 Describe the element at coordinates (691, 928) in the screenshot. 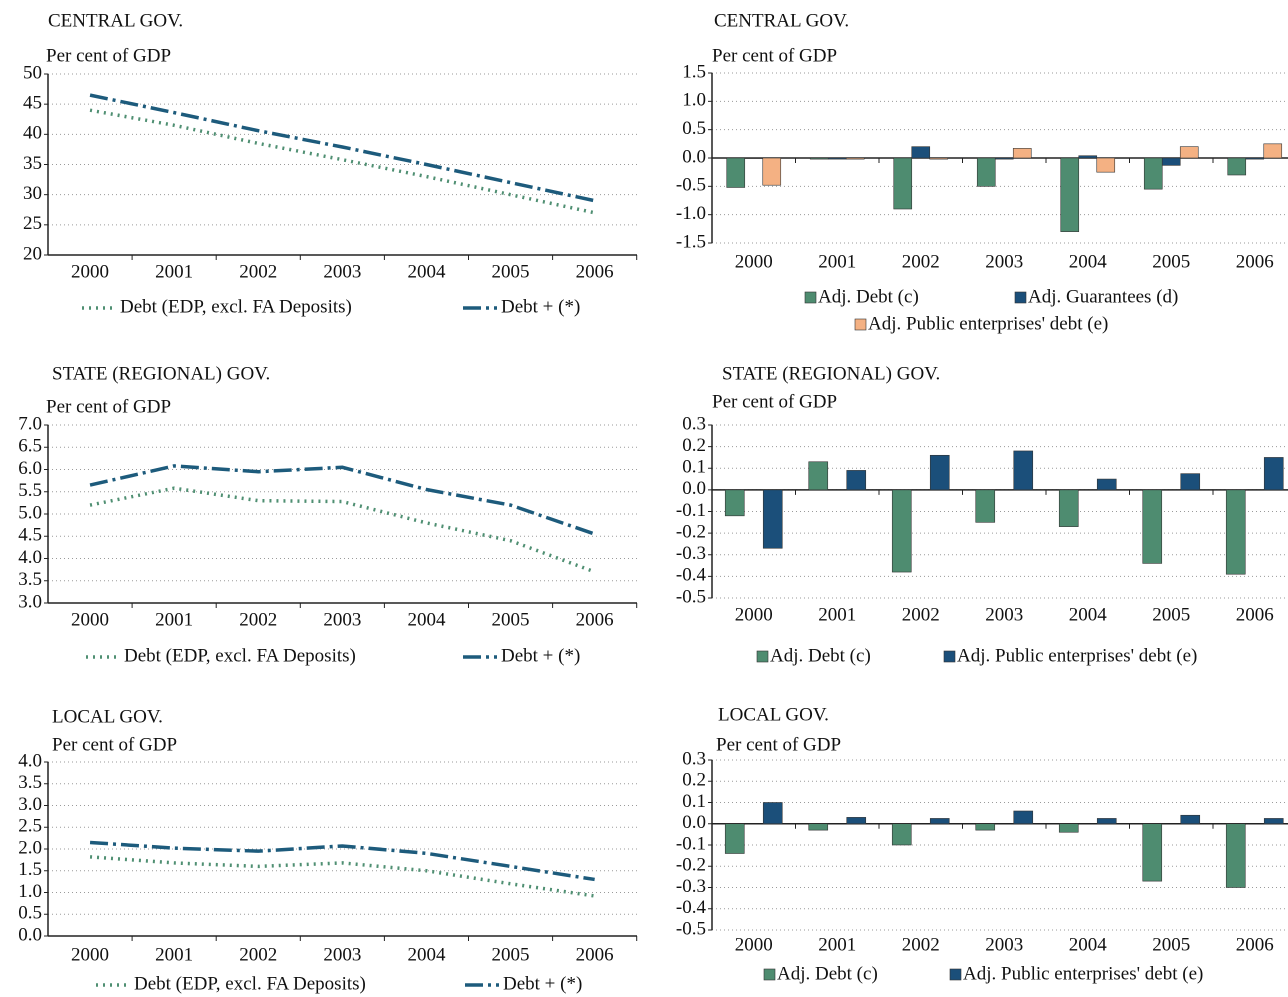

I see `y-tick-label: -0.5` at that location.